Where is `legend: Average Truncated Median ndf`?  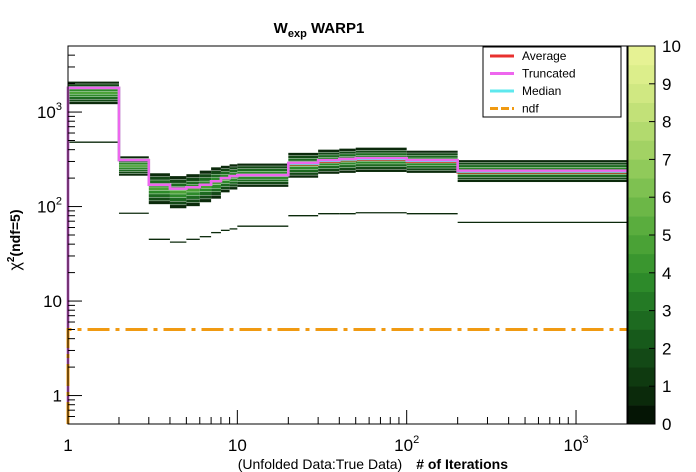 legend: Average Truncated Median ndf is located at coordinates (552, 82).